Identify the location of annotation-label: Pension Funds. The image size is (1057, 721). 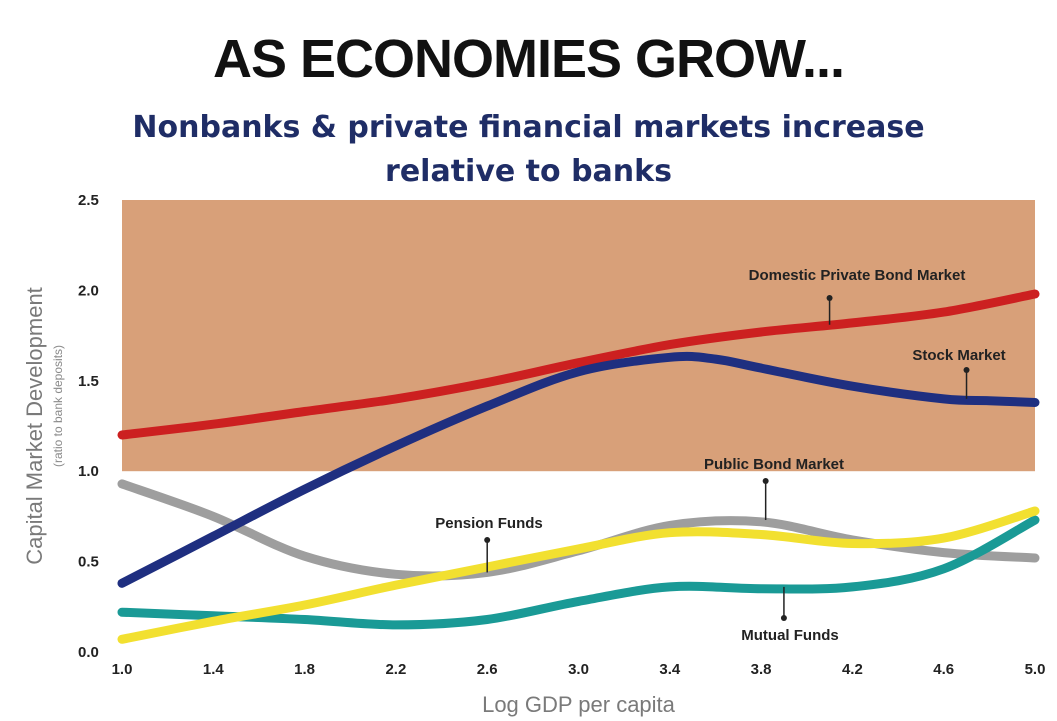
(489, 523).